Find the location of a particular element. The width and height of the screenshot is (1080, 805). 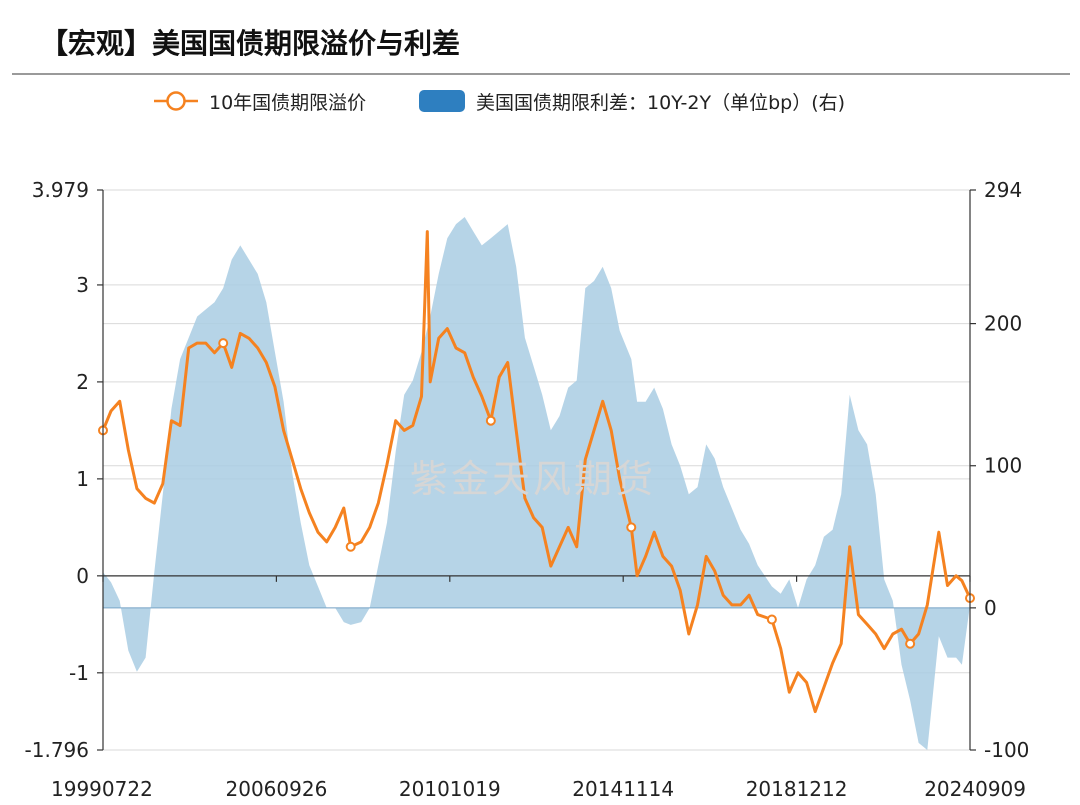

left-tick-label-2: 2 is located at coordinates (82, 382).